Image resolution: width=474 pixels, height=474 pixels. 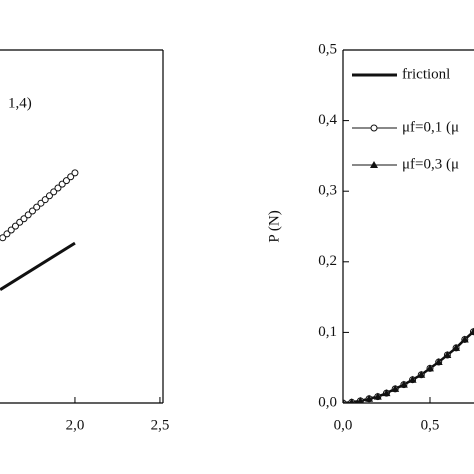 What do you see at coordinates (426, 74) in the screenshot?
I see `legend-label: frictionl` at bounding box center [426, 74].